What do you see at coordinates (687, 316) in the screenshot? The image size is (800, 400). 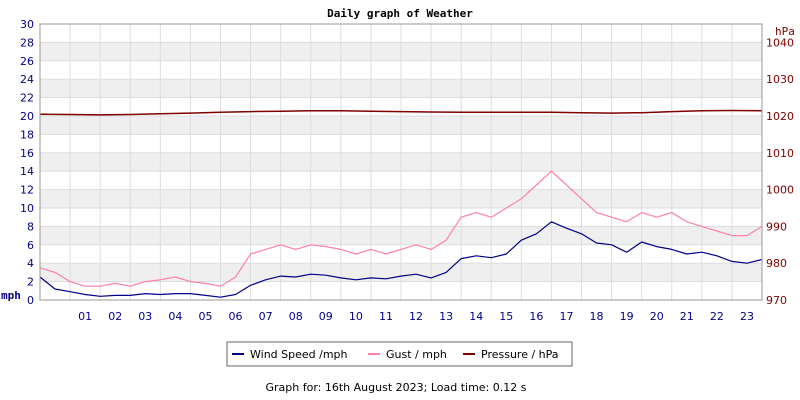 I see `x-tick-label: 21` at bounding box center [687, 316].